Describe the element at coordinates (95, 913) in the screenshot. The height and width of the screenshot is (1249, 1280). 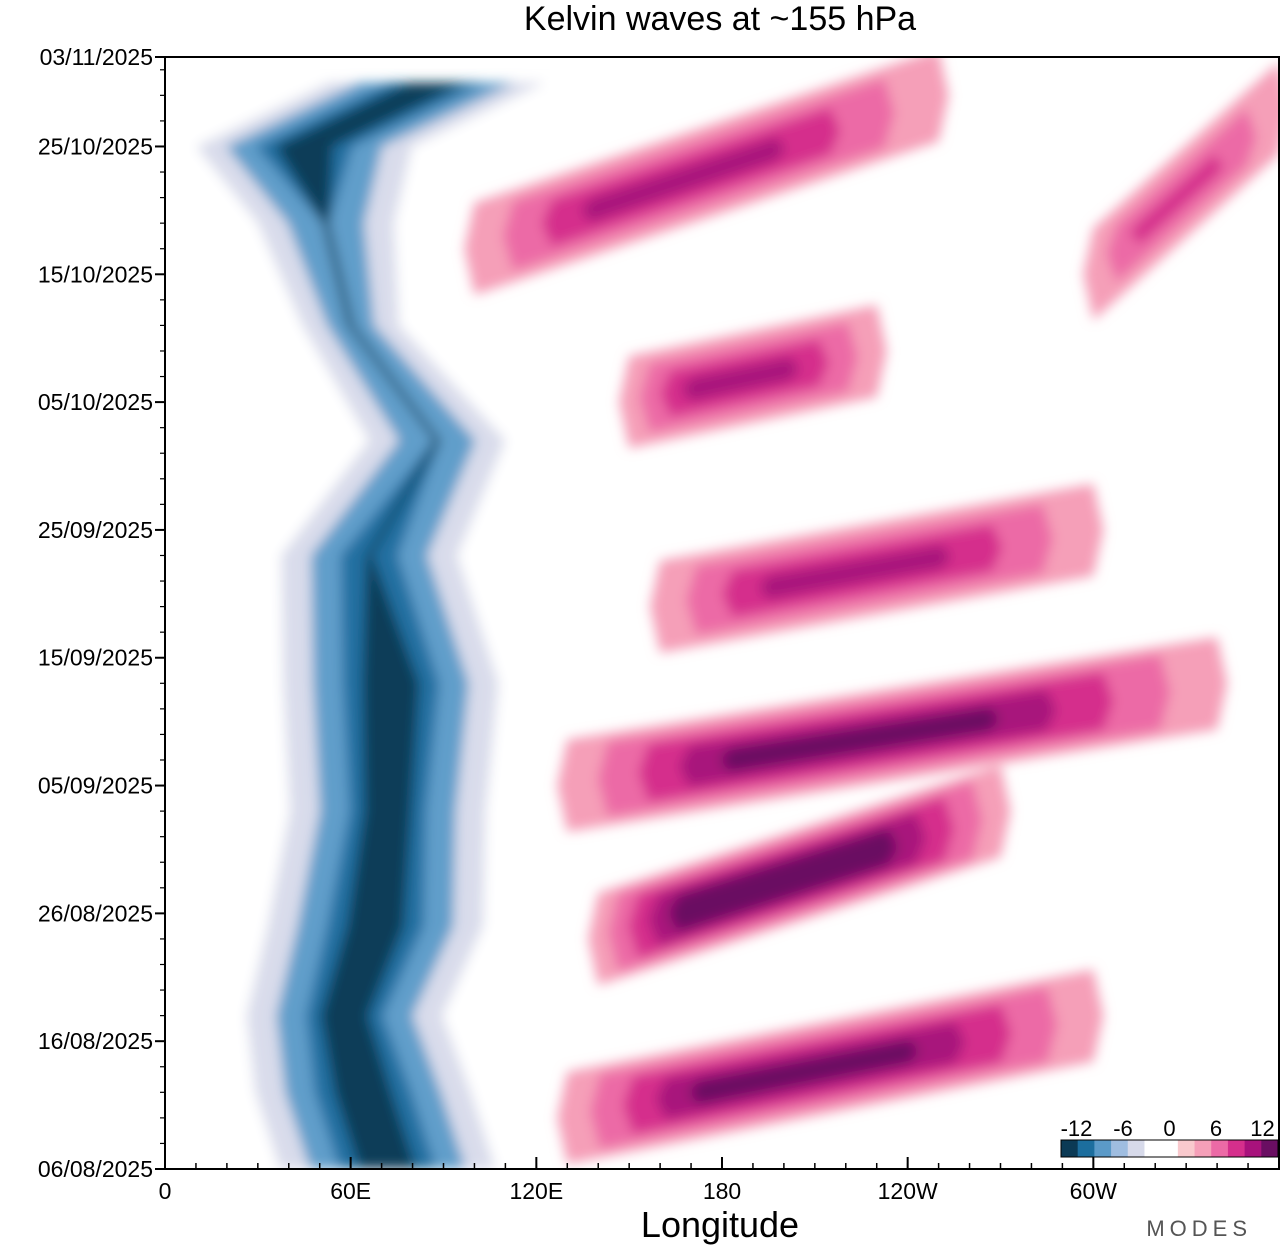
I see `y-tick-label: 26/08/2025` at that location.